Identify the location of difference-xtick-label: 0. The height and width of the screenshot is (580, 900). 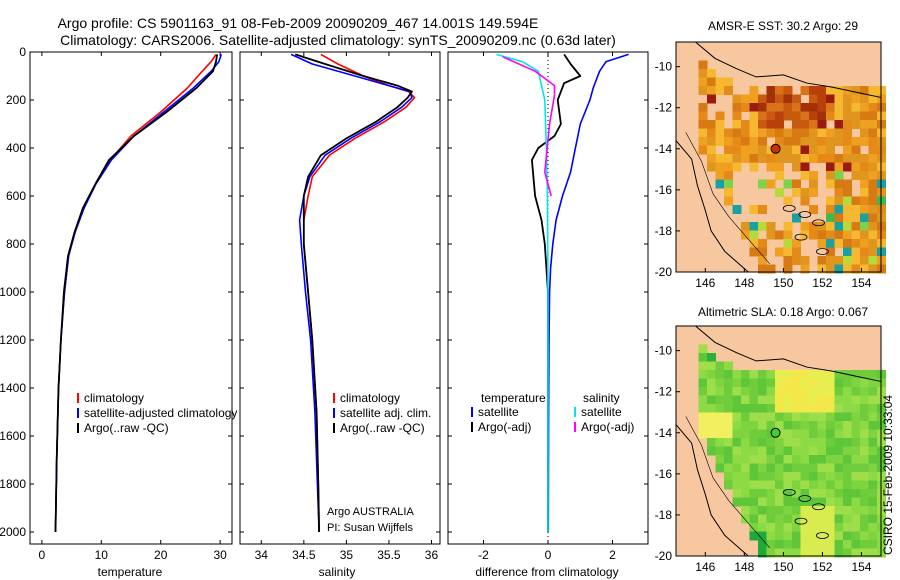
(548, 555).